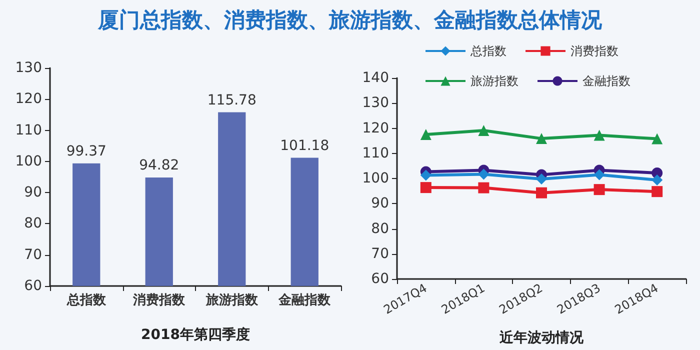 Image resolution: width=700 pixels, height=350 pixels. What do you see at coordinates (231, 100) in the screenshot?
I see `data-label: 115.78` at bounding box center [231, 100].